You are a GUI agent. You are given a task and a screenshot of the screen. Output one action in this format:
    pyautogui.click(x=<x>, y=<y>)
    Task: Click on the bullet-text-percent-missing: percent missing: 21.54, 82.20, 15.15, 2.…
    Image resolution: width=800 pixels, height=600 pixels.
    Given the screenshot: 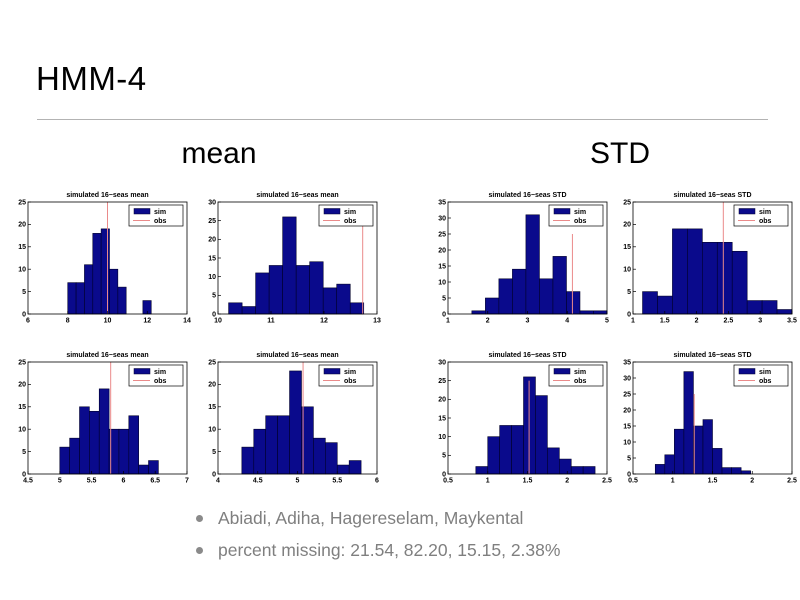 What is the action you would take?
    pyautogui.click(x=389, y=550)
    